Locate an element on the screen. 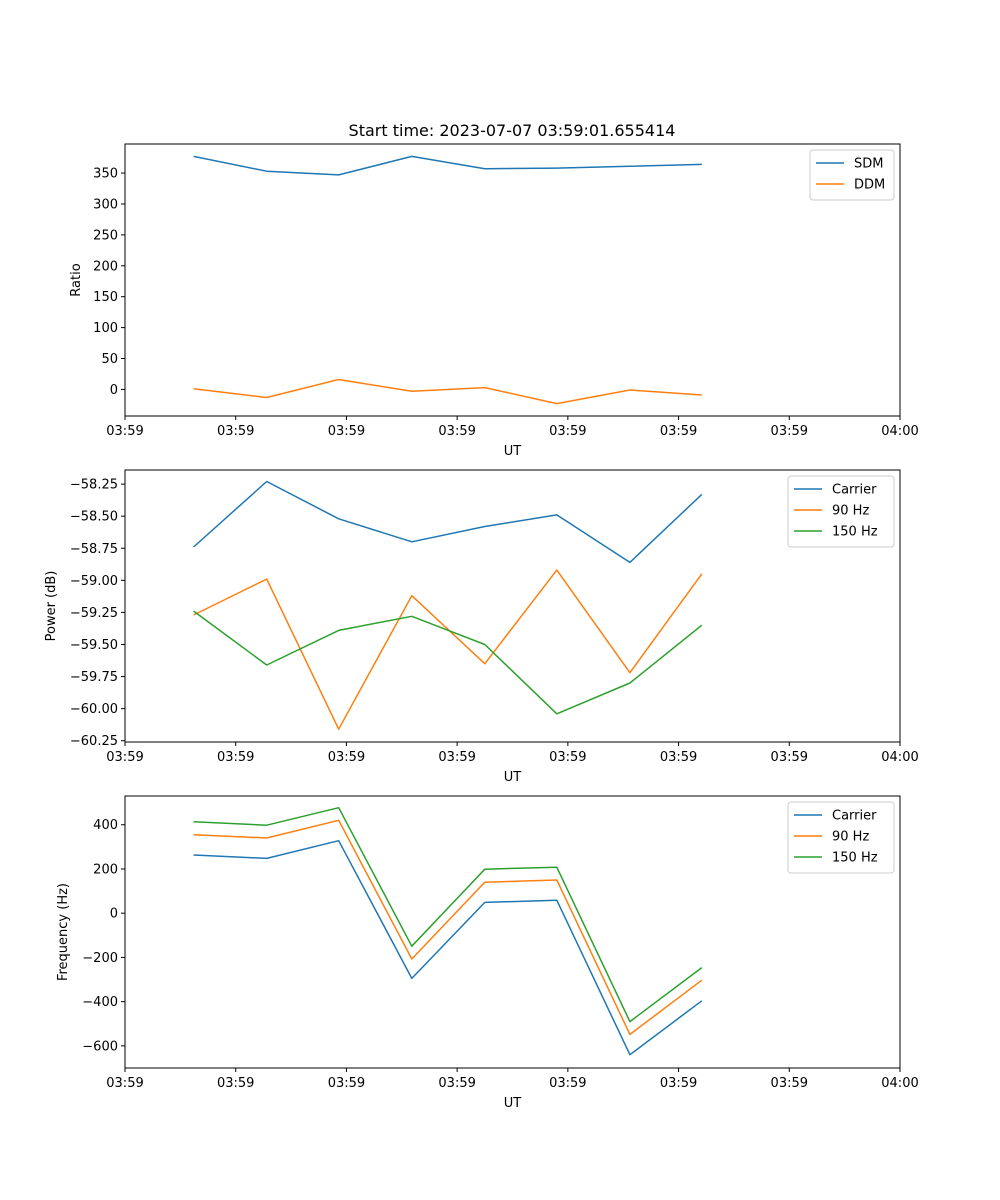 The image size is (1000, 1200). y-tick-label: −400 is located at coordinates (100, 1002).